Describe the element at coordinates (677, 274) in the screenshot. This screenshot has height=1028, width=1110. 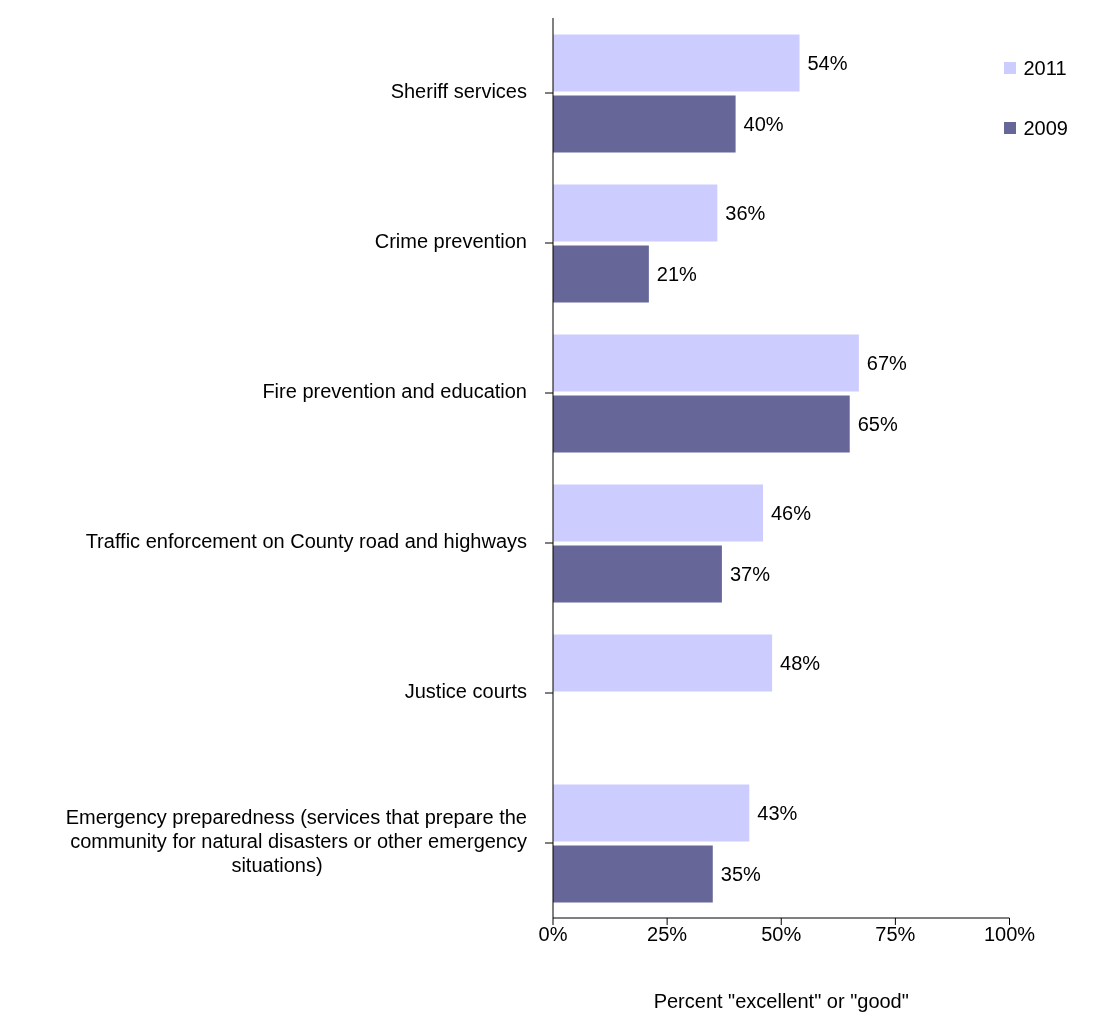
I see `data-label: 21%` at that location.